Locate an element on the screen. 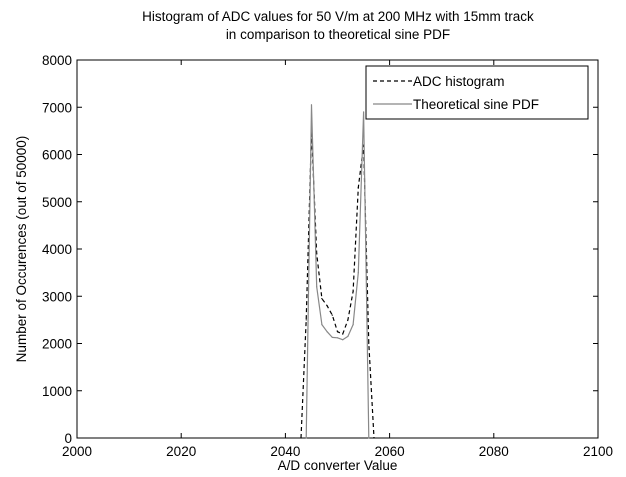 This screenshot has height=477, width=626. y-axis-label: Number of Occurences (out of 50000) is located at coordinates (21, 249).